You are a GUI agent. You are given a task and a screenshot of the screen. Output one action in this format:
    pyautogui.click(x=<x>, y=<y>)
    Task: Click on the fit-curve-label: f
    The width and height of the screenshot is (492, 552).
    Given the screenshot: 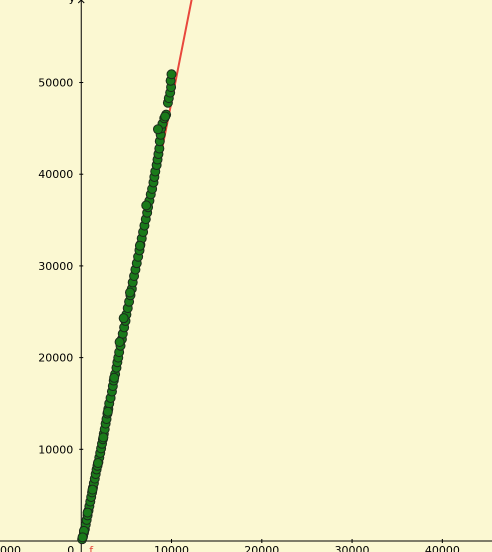 What is the action you would take?
    pyautogui.click(x=91, y=548)
    